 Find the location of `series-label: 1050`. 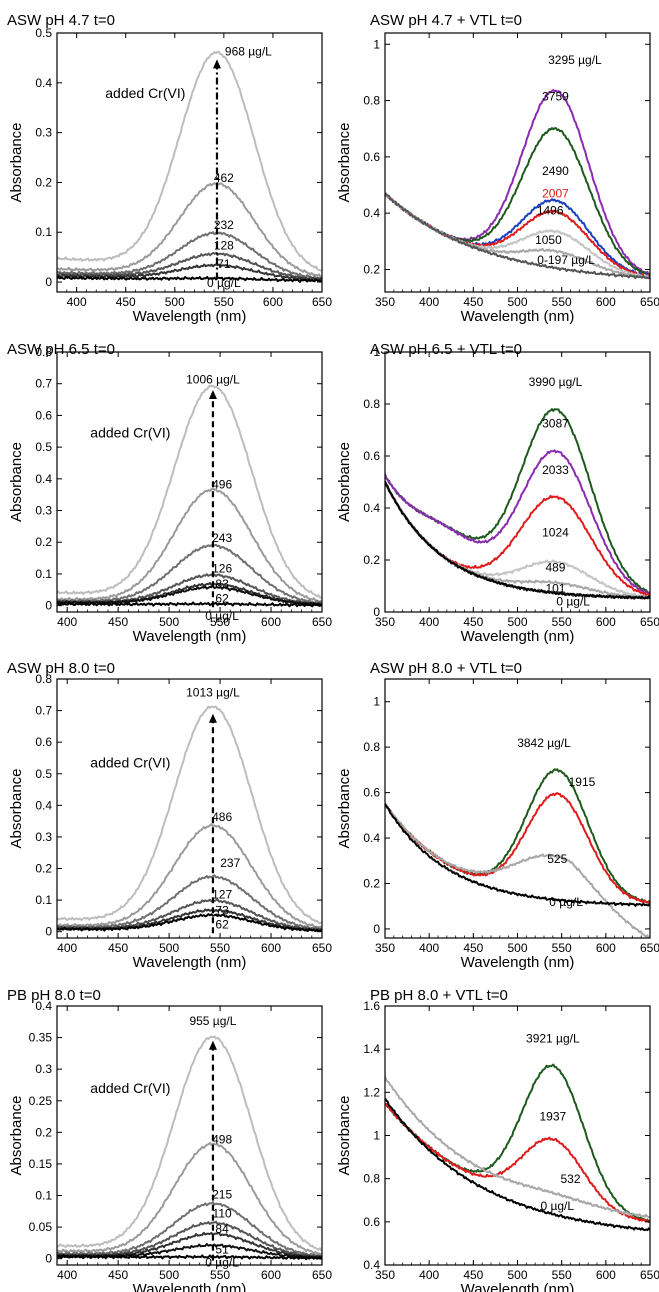

series-label: 1050 is located at coordinates (548, 240).